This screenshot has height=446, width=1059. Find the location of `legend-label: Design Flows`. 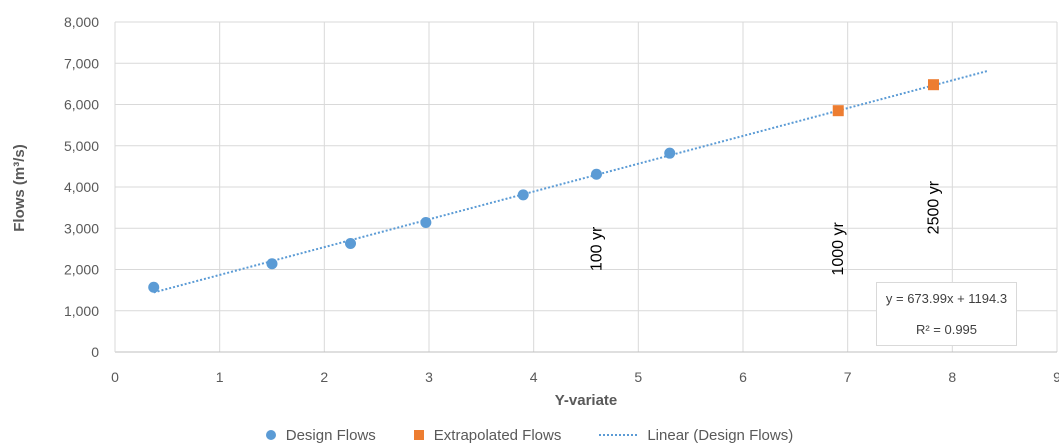

legend-label: Design Flows is located at coordinates (330, 435).